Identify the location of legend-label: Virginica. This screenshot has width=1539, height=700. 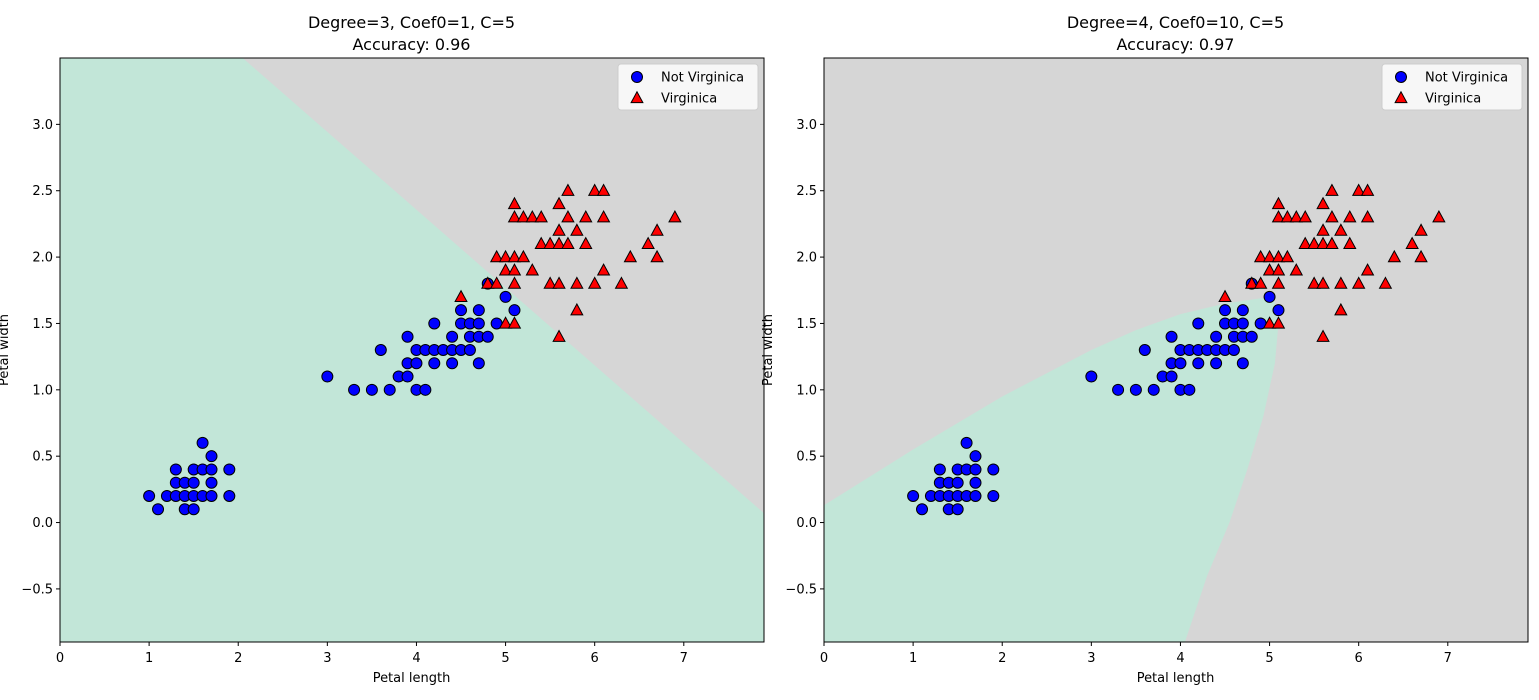
(1453, 99).